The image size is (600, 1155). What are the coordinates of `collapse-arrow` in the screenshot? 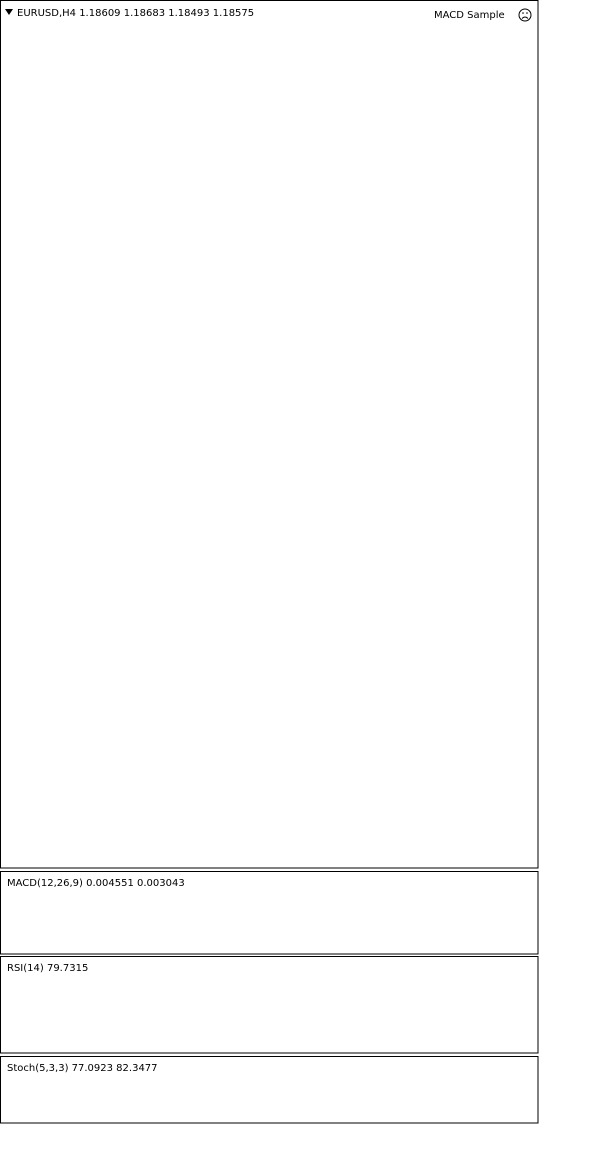 It's located at (9, 12).